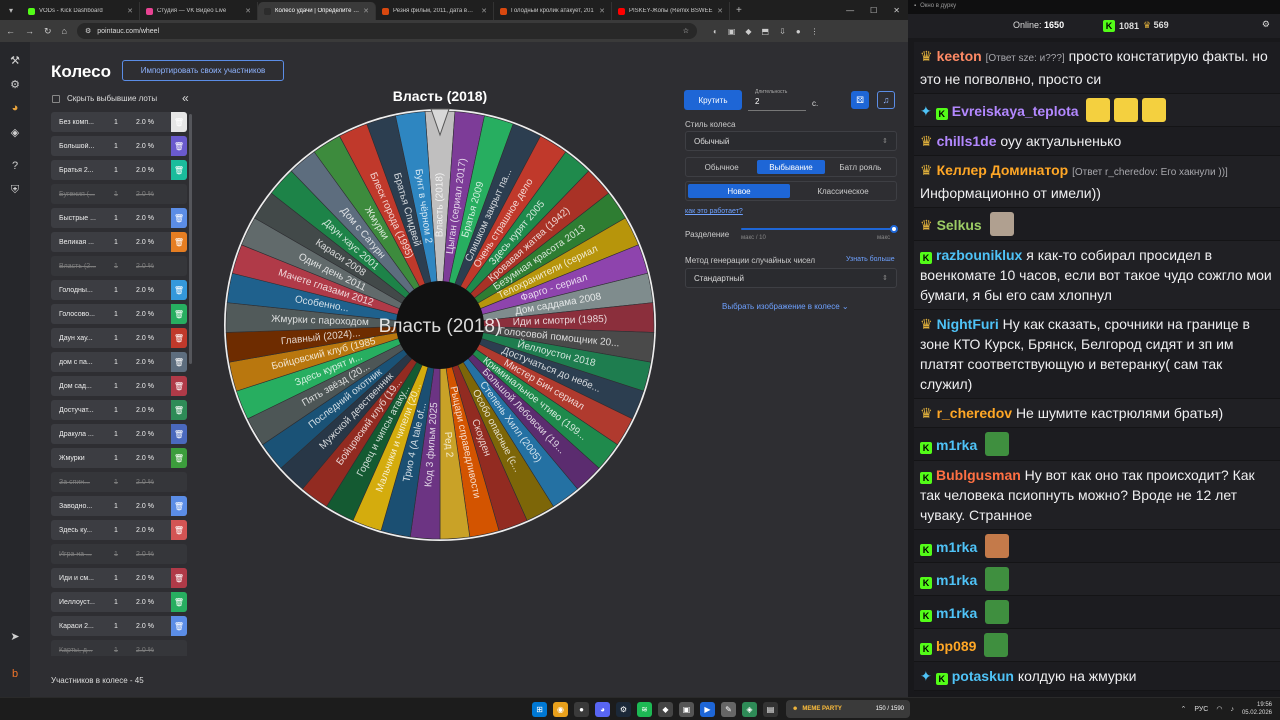 The width and height of the screenshot is (1280, 720). What do you see at coordinates (119, 458) in the screenshot?
I see `lot-row: Жмурки 1 2.0 % 🗑` at bounding box center [119, 458].